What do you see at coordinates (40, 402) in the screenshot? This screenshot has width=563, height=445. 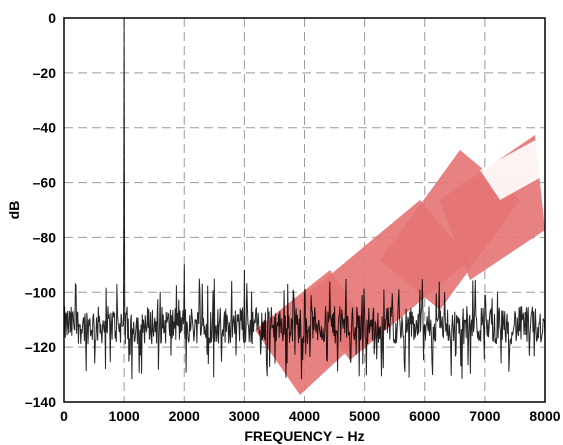 I see `y-tick-label: –140` at bounding box center [40, 402].